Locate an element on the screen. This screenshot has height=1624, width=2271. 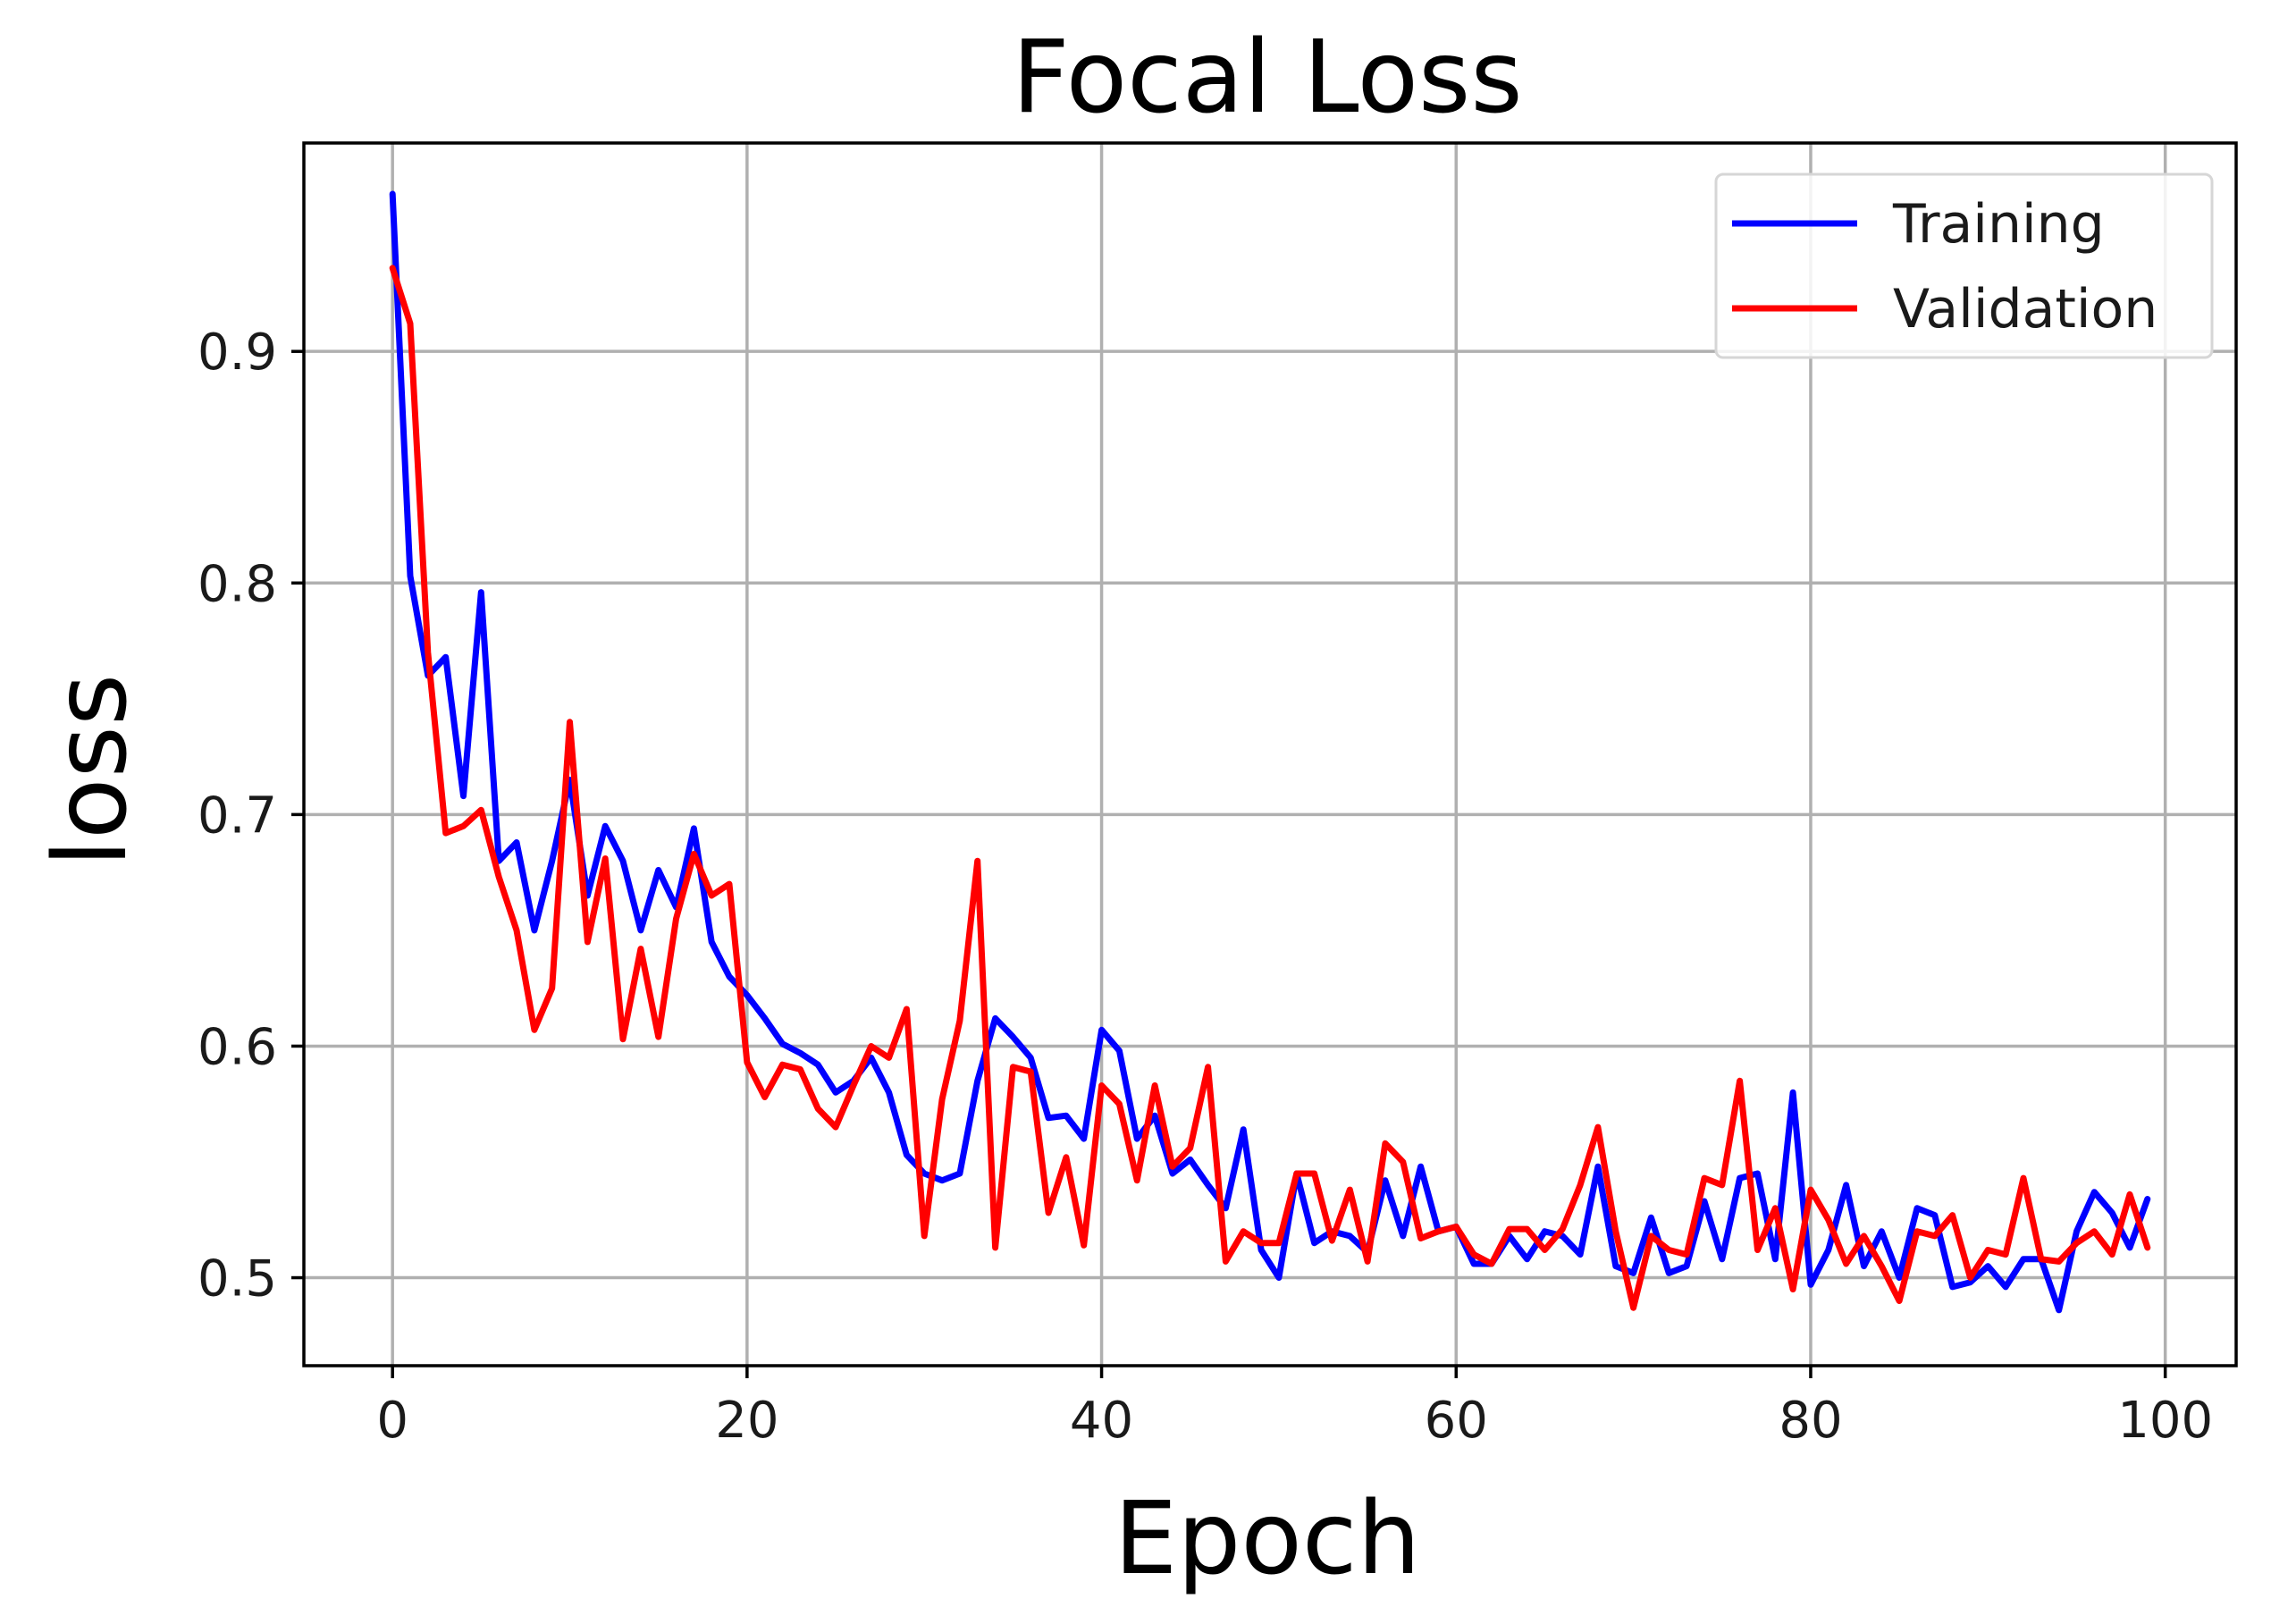
legend: Training Validation is located at coordinates (1964, 265).